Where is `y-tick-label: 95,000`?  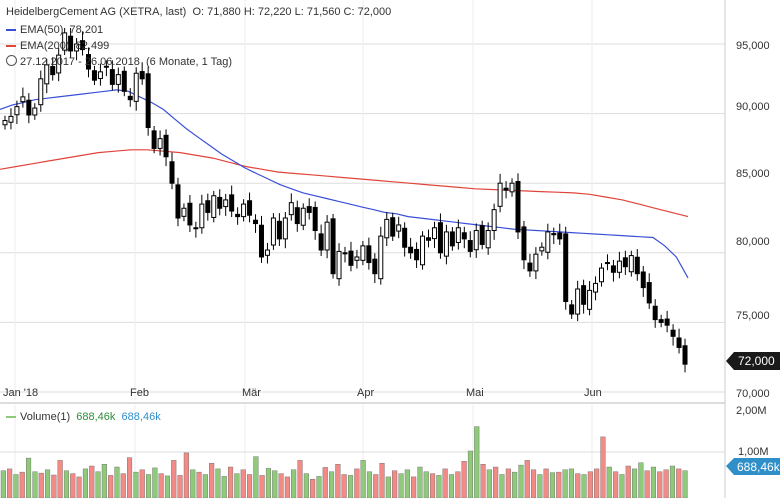
y-tick-label: 95,000 is located at coordinates (753, 46).